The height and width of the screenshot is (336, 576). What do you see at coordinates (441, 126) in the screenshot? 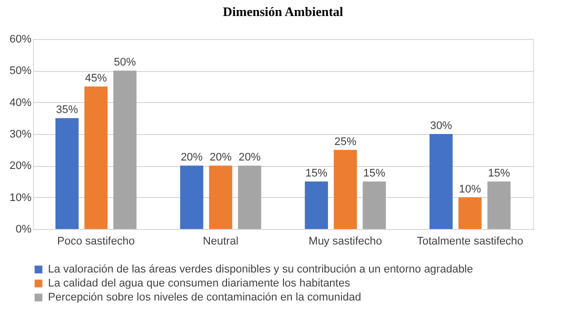
I see `data-label: 30%` at bounding box center [441, 126].